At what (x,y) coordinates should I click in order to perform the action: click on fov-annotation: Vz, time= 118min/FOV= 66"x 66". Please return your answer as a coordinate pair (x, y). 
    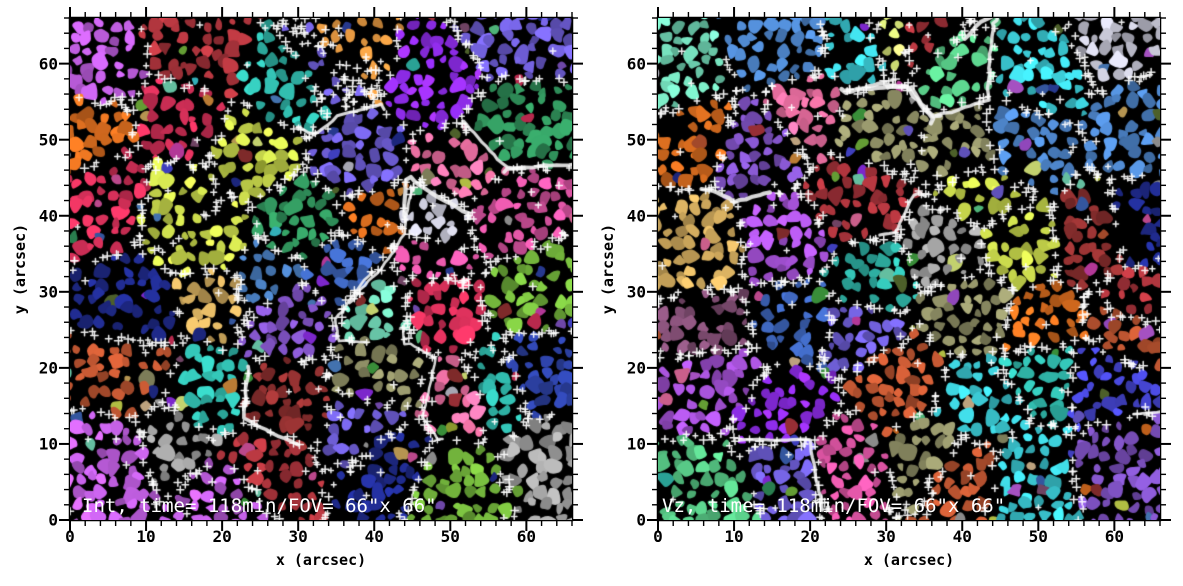
    Looking at the image, I should click on (834, 506).